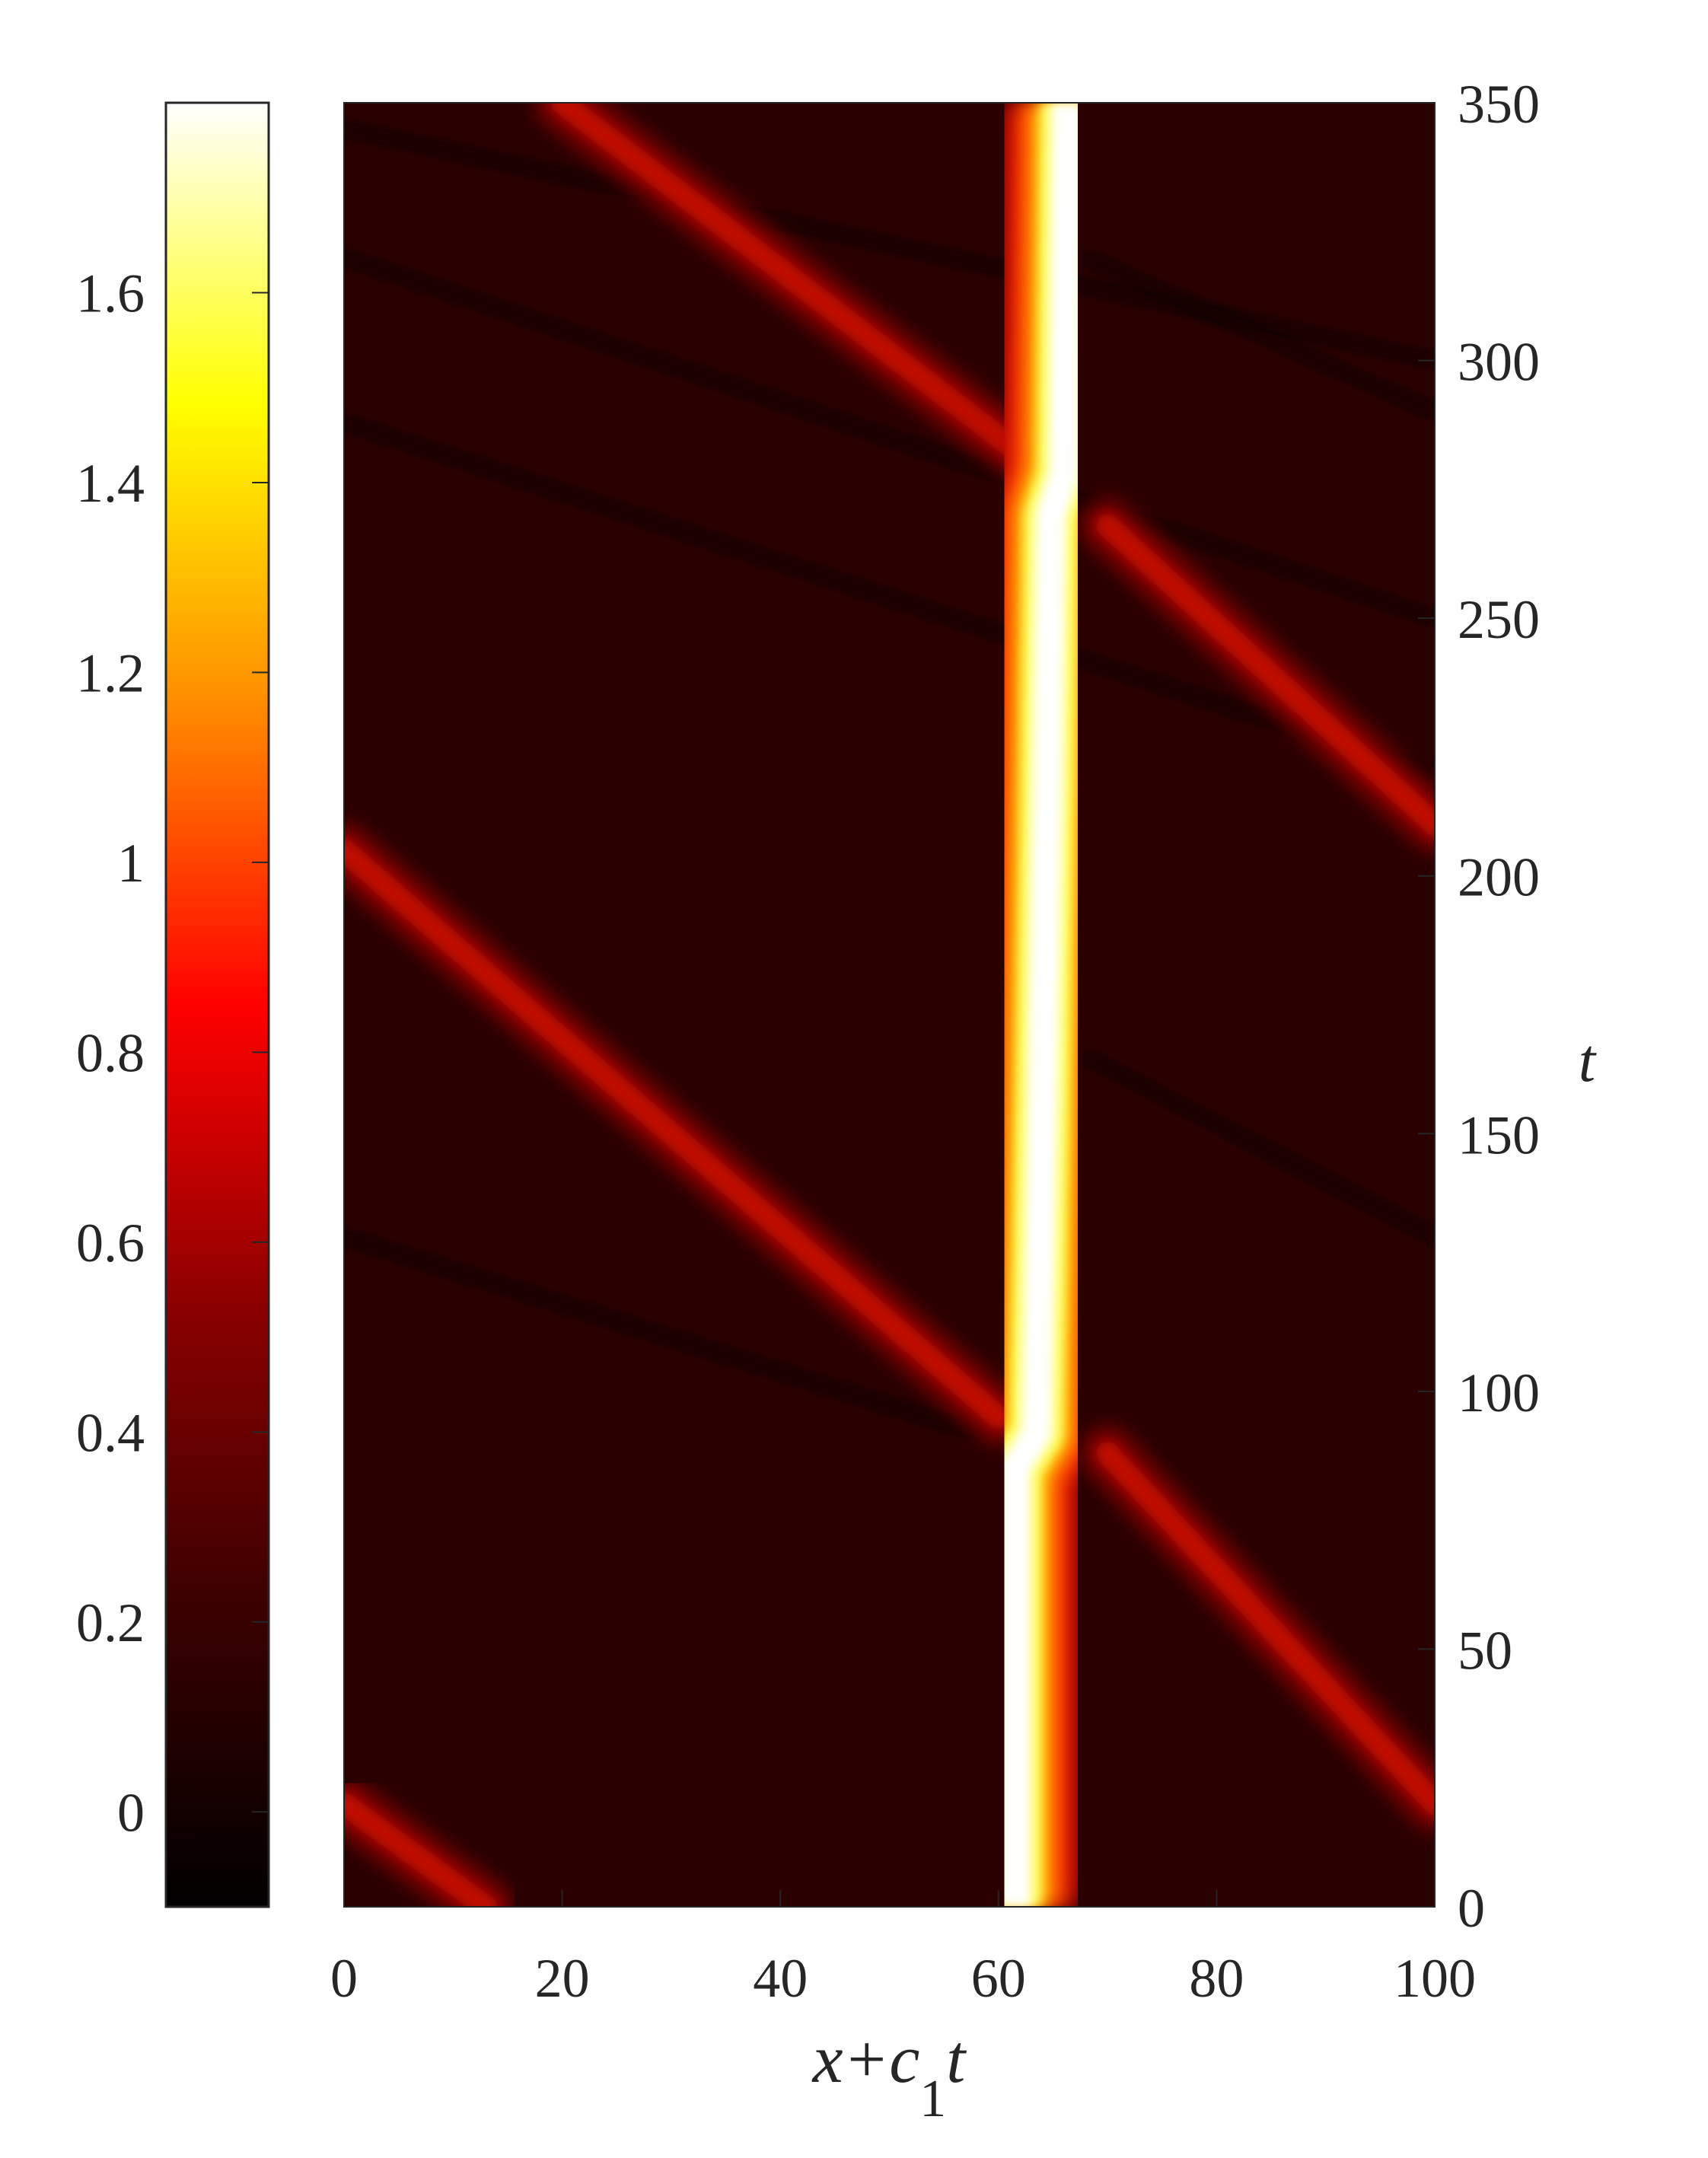 The height and width of the screenshot is (2158, 1708). I want to click on colorbar-tick-label: 1.6, so click(110, 294).